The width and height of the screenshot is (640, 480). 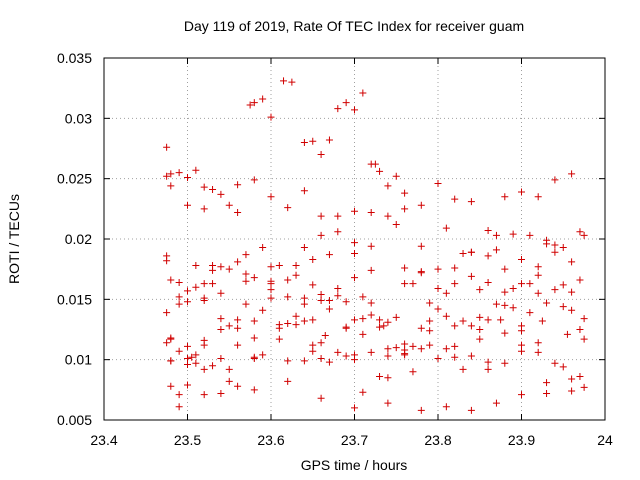 What do you see at coordinates (437, 440) in the screenshot?
I see `x-tick-label: 23.8` at bounding box center [437, 440].